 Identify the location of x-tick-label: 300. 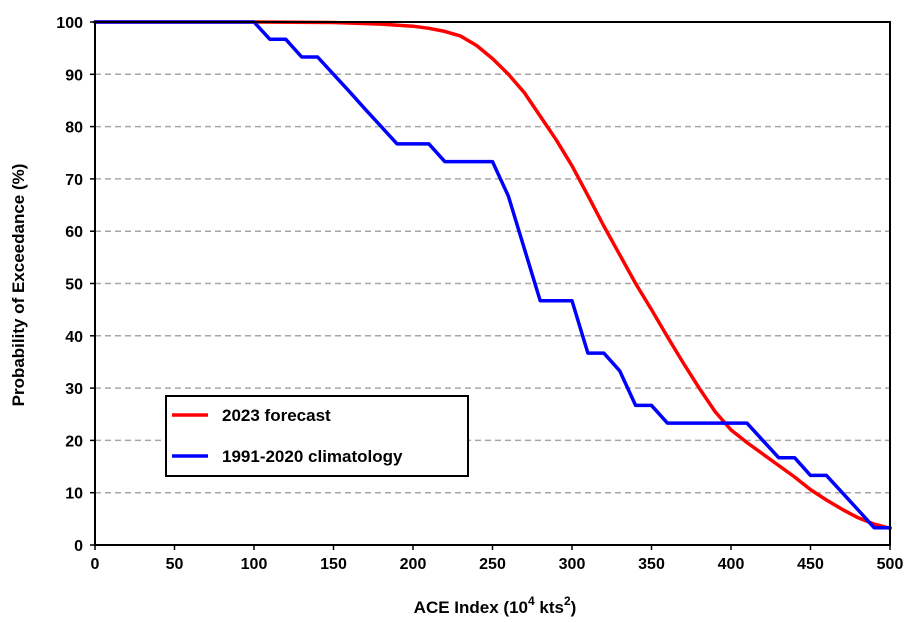
(572, 564).